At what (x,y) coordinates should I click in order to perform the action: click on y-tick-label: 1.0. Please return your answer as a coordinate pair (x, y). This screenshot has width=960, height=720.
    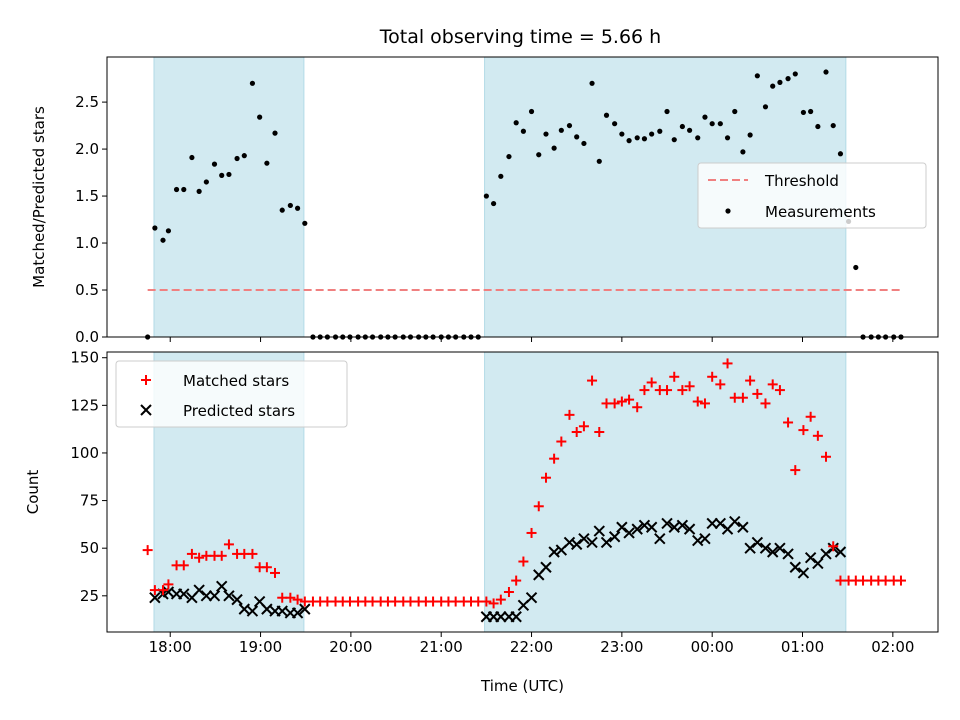
    Looking at the image, I should click on (87, 243).